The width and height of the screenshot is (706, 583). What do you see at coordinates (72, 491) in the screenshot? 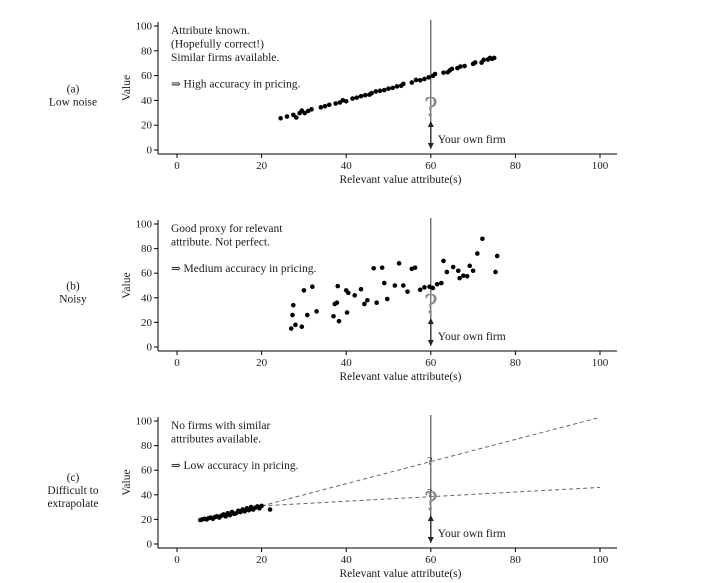
I see `panel-side-label: Difficult to` at bounding box center [72, 491].